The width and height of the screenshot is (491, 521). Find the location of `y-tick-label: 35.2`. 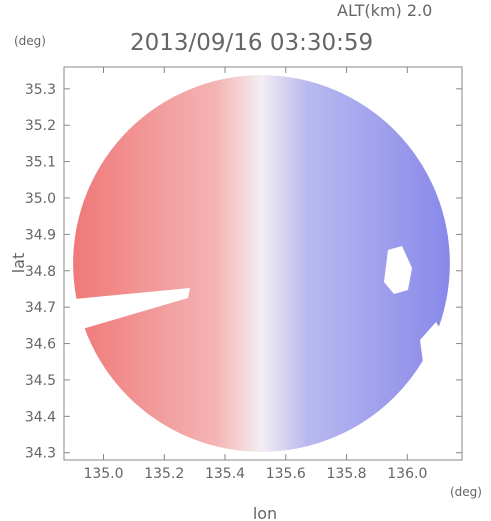

y-tick-label: 35.2 is located at coordinates (40, 126).